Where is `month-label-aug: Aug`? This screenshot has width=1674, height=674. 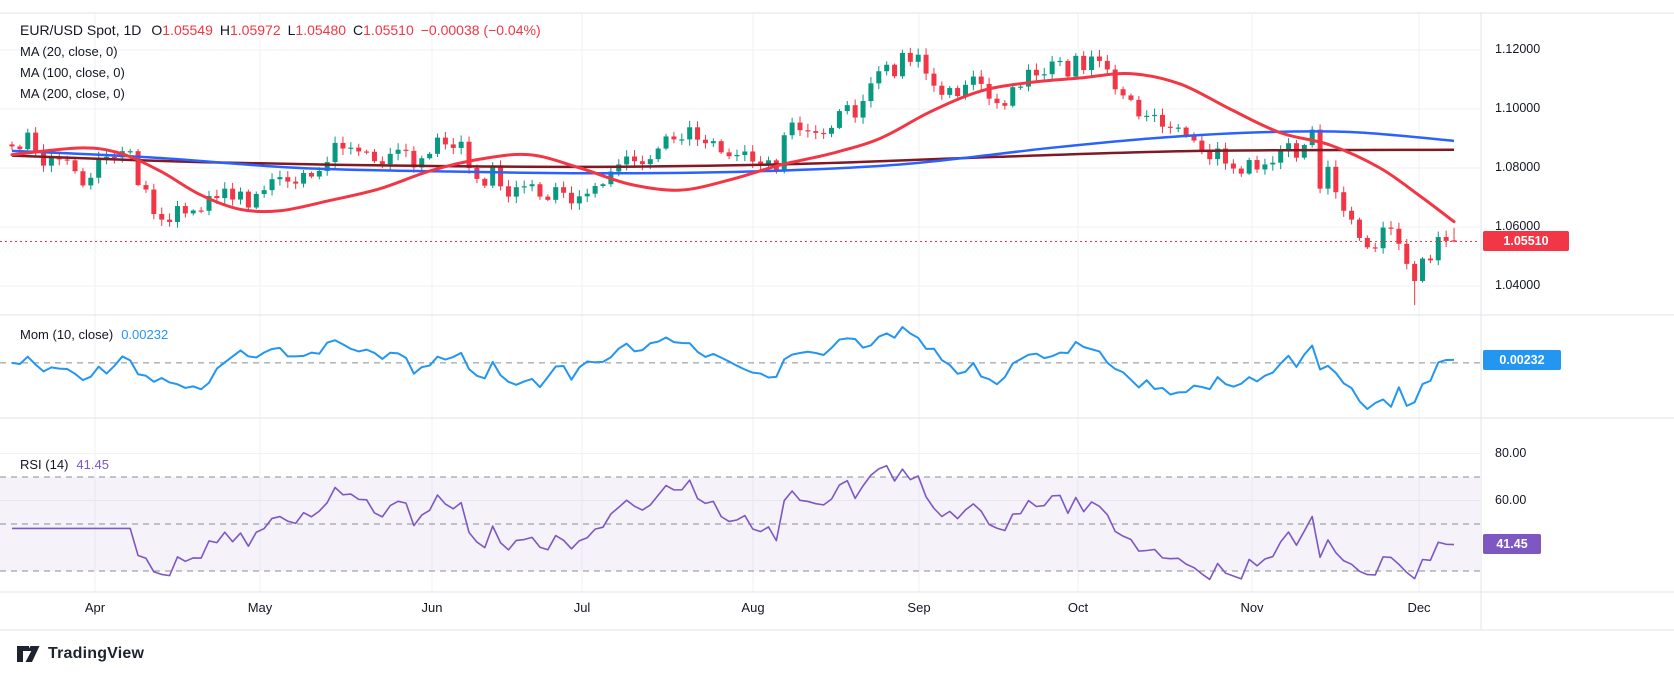 month-label-aug: Aug is located at coordinates (753, 607).